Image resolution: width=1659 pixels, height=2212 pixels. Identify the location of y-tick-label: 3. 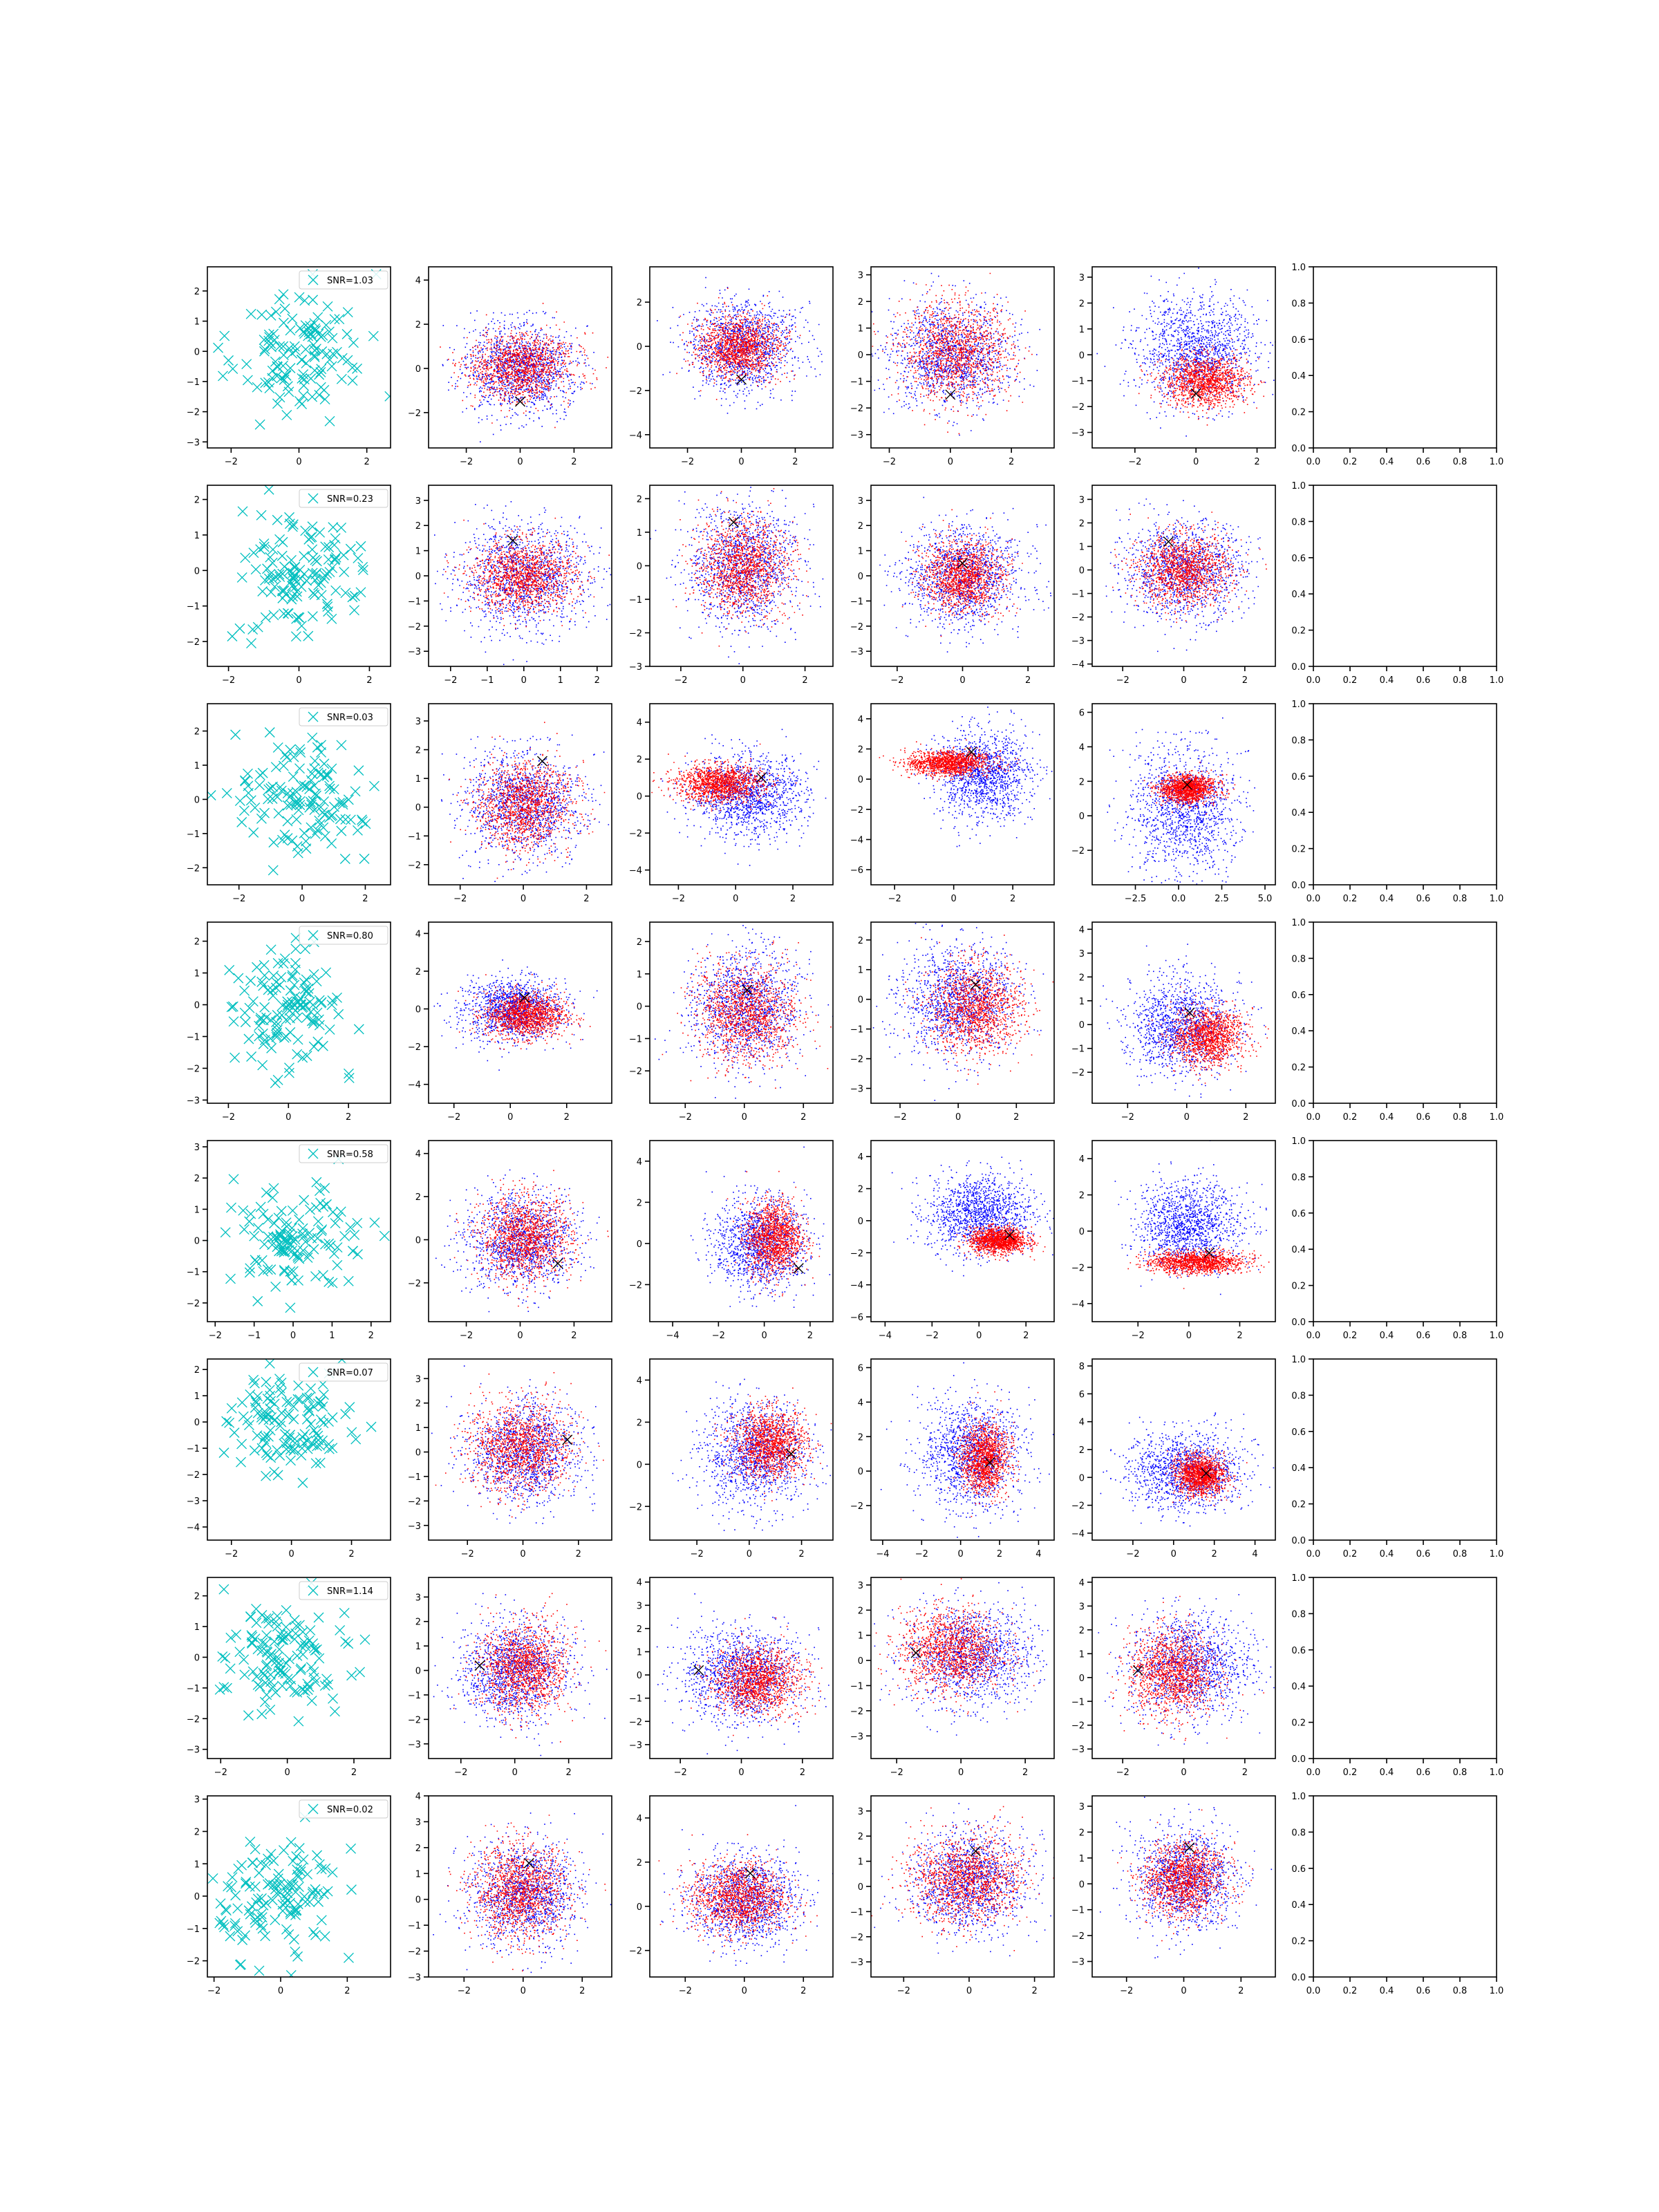
(1082, 1807).